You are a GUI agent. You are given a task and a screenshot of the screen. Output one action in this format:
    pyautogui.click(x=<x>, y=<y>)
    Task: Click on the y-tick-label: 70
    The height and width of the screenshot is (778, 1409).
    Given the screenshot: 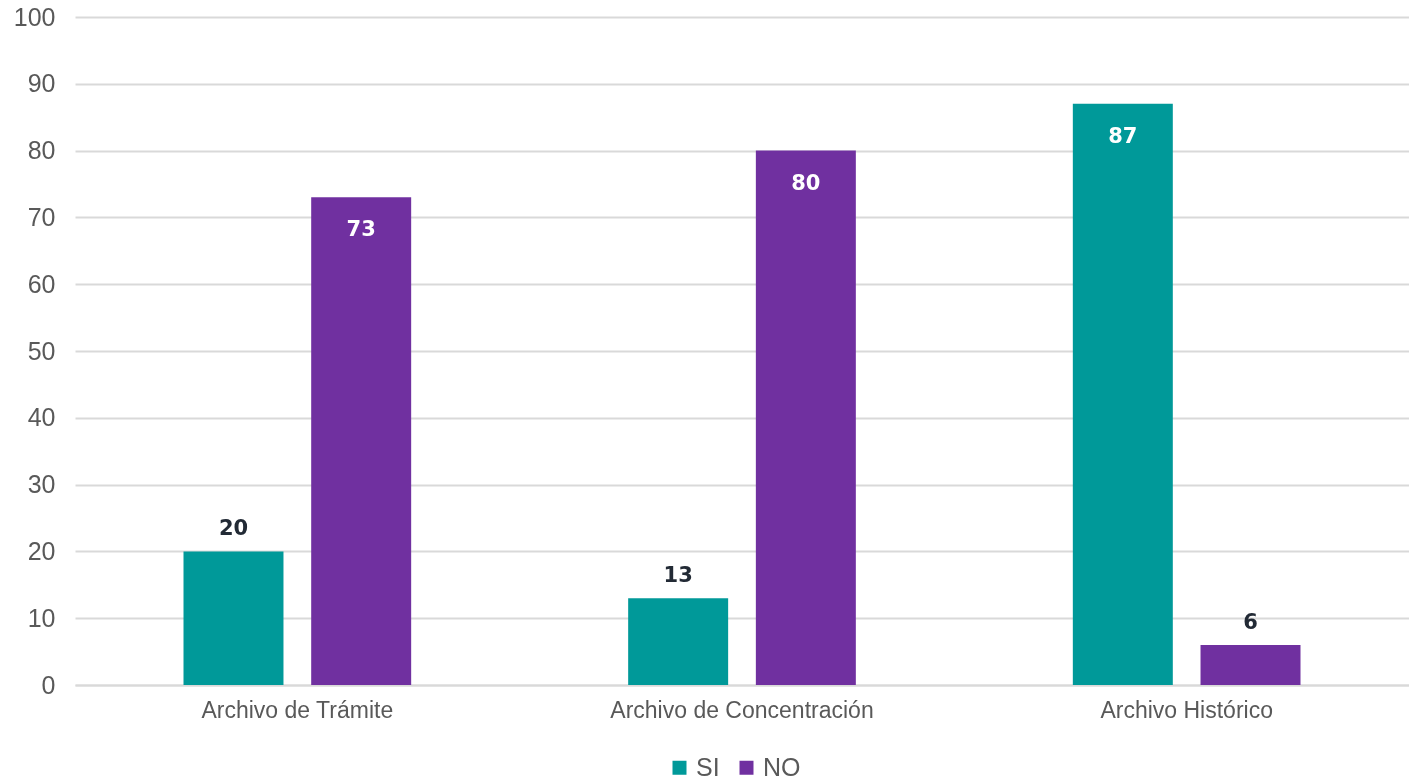 What is the action you would take?
    pyautogui.click(x=41, y=216)
    